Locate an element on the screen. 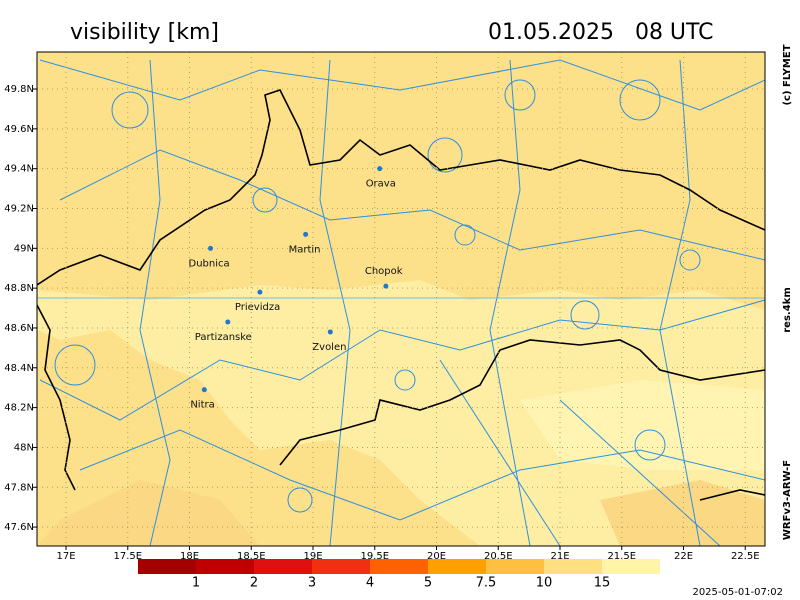 Image resolution: width=800 pixels, height=600 pixels. y-tick-label: 48.6N is located at coordinates (19, 328).